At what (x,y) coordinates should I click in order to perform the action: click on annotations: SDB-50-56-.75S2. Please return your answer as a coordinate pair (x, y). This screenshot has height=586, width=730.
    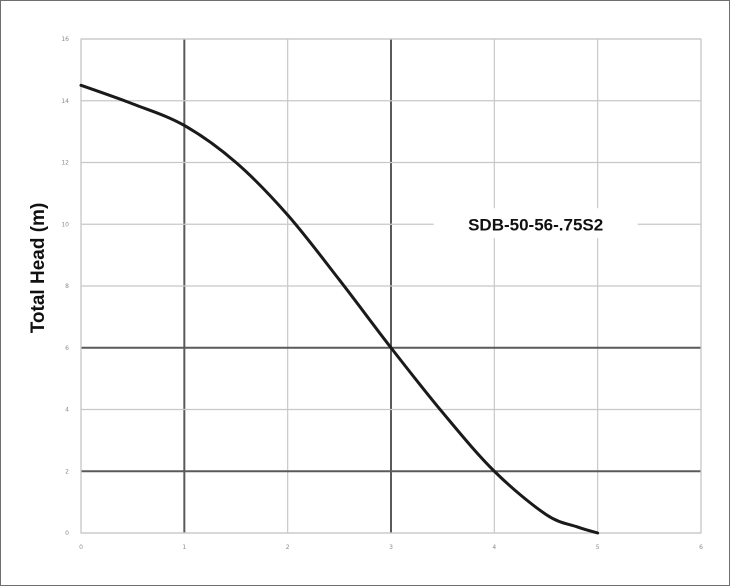
    Looking at the image, I should click on (535, 223).